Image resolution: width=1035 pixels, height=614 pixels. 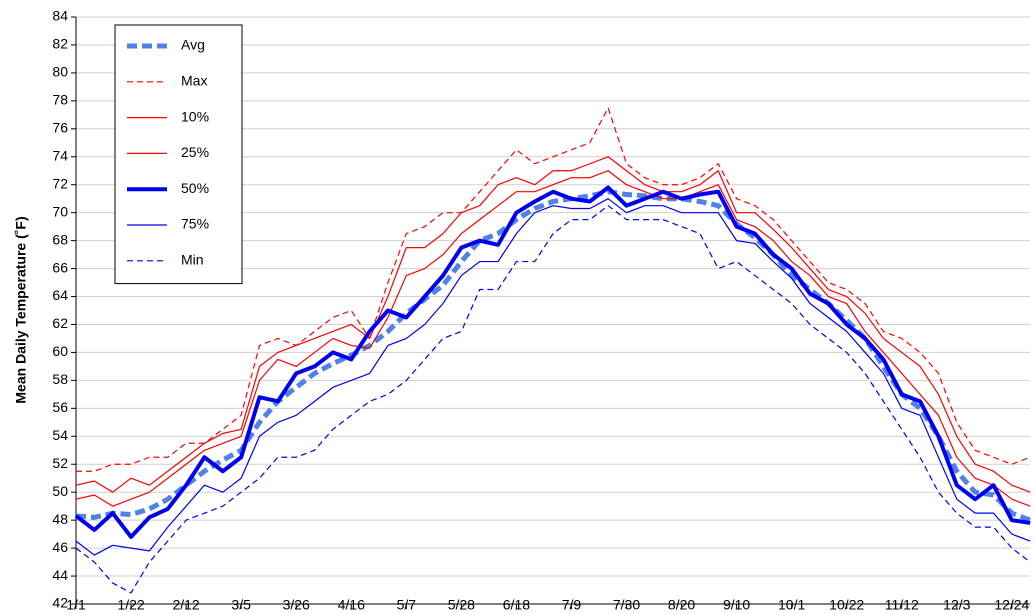 I want to click on x-tick-label: 4/16, so click(x=351, y=605).